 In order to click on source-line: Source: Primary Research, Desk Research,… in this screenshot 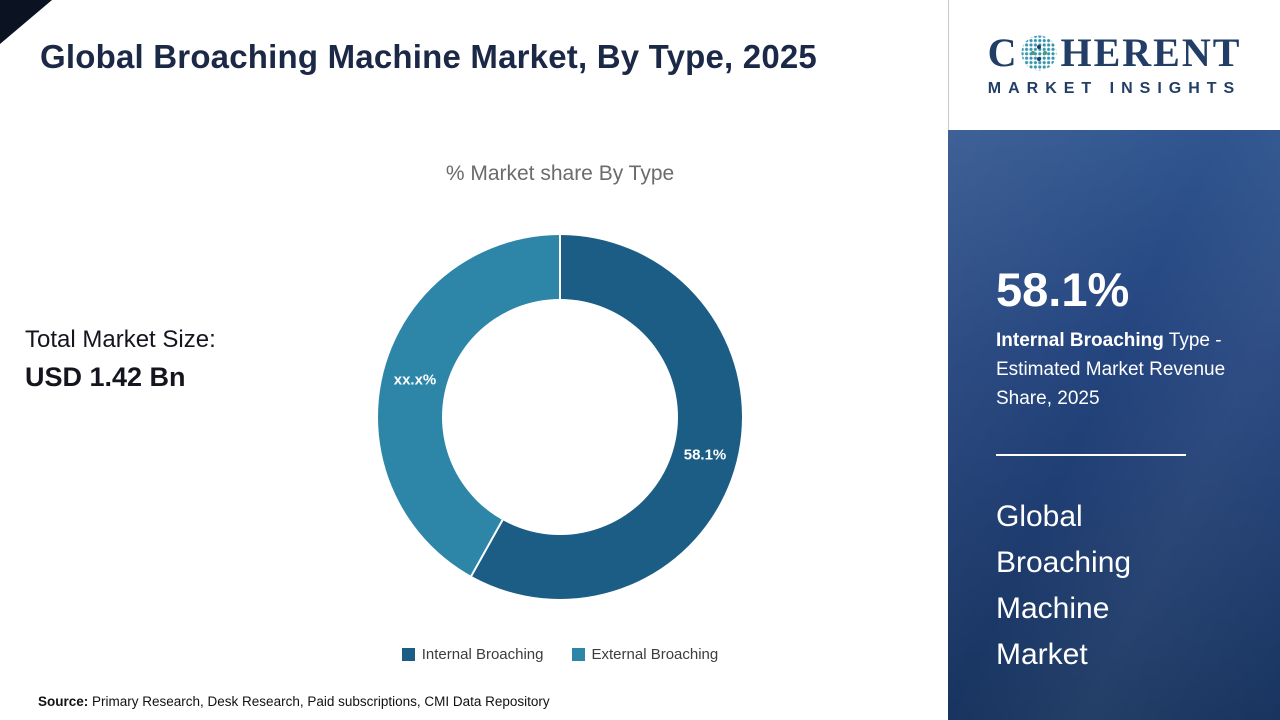, I will do `click(294, 701)`.